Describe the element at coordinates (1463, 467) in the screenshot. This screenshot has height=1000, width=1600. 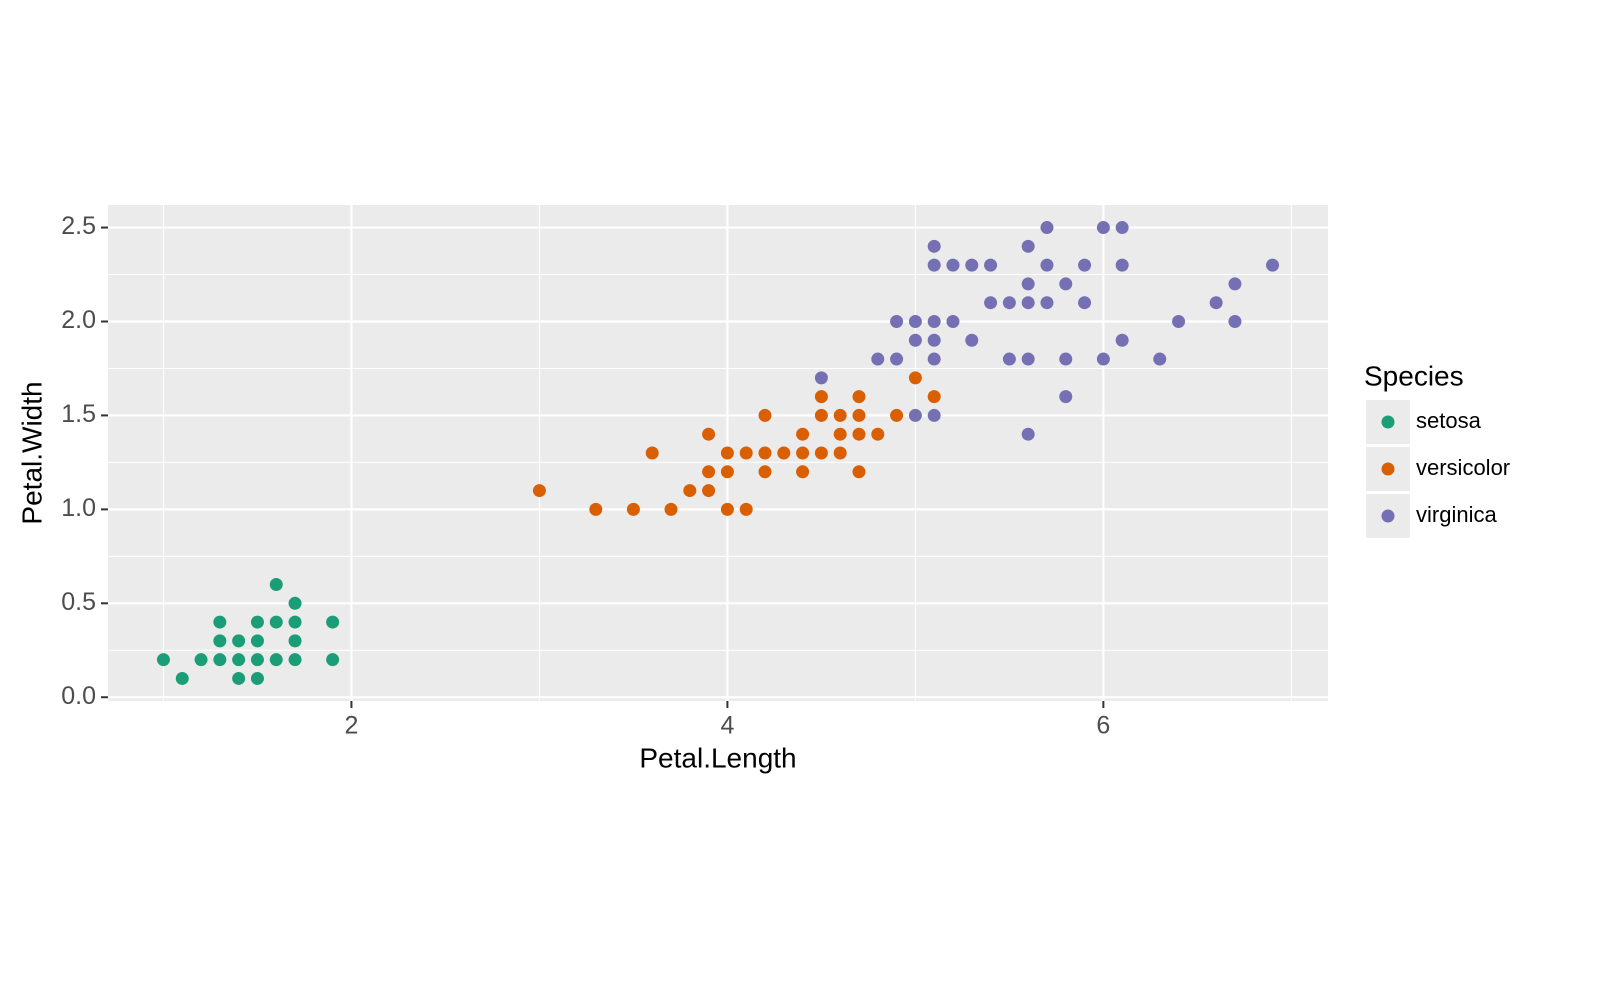
I see `legend-label: versicolor` at that location.